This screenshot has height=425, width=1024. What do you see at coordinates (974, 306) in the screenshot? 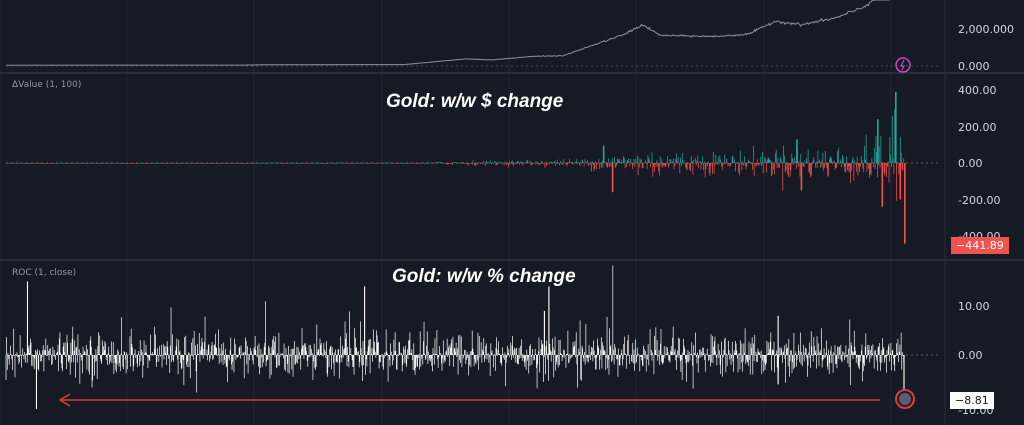
I see `roc-axis-tick-label: 10.00` at bounding box center [974, 306].